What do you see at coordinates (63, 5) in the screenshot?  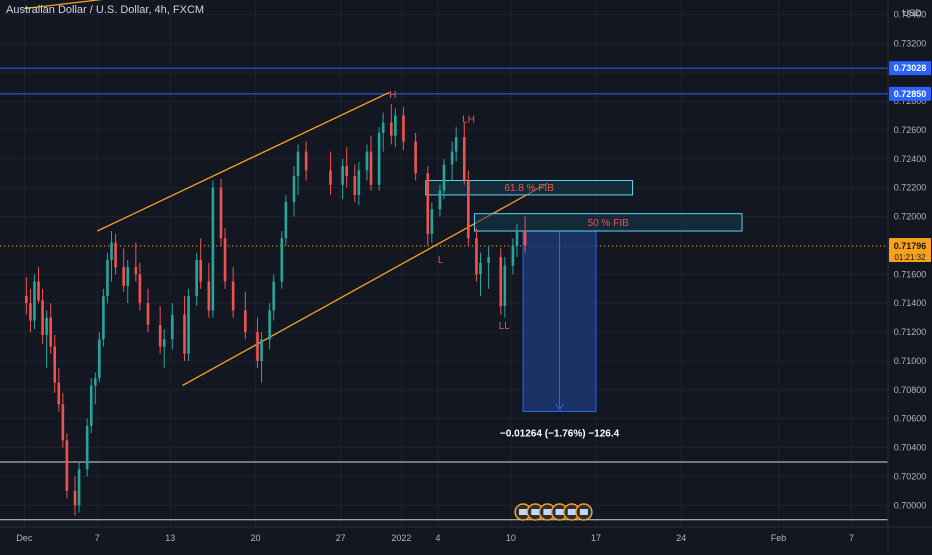 I see `trend-line` at bounding box center [63, 5].